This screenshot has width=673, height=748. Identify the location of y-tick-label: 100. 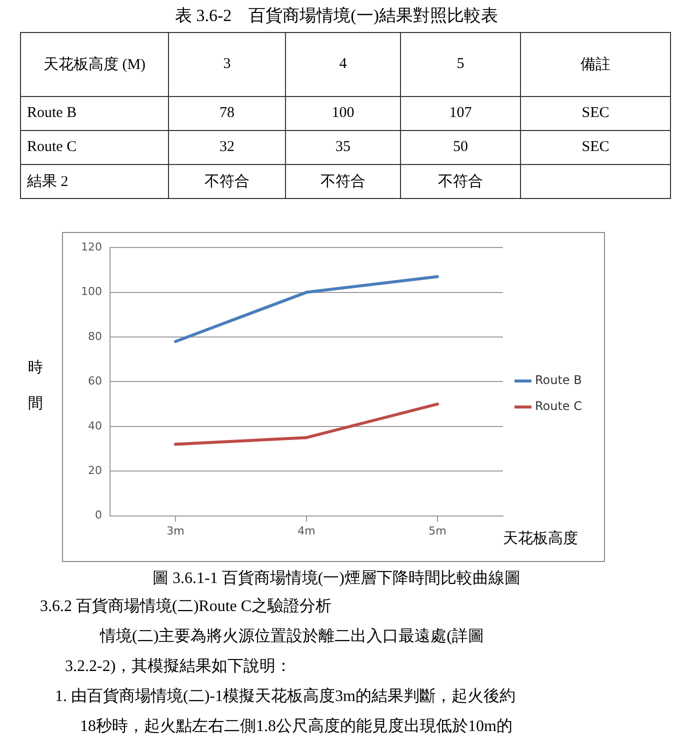
(91, 291).